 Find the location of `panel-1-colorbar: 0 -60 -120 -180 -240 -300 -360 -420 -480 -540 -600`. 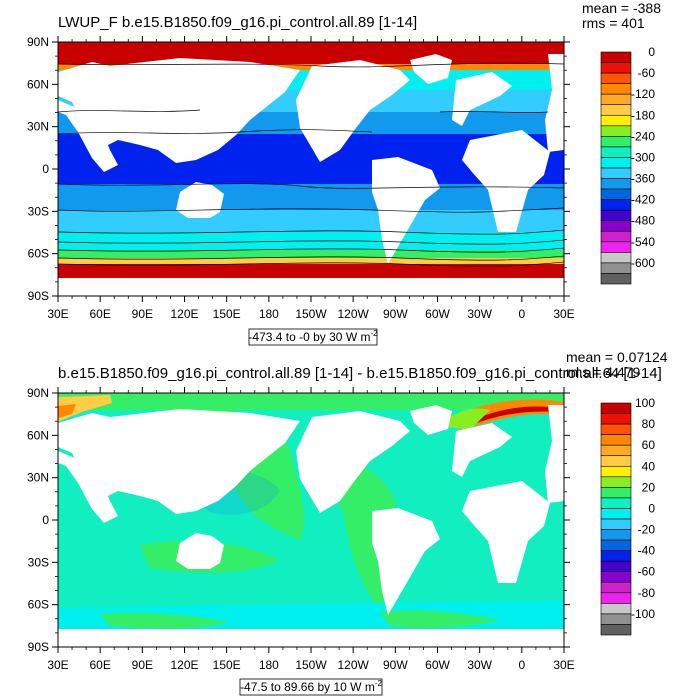

panel-1-colorbar: 0 -60 -120 -180 -240 -300 -360 -420 -480 -540 -600 is located at coordinates (628, 165).